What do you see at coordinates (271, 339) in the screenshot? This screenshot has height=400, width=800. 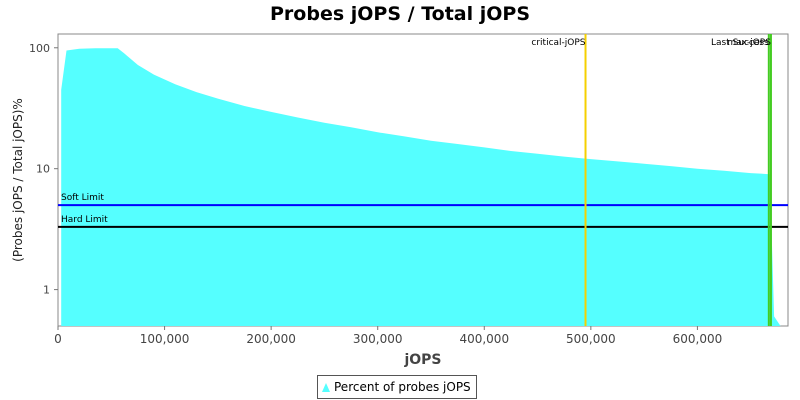 I see `x-tick-label: 200,000` at bounding box center [271, 339].